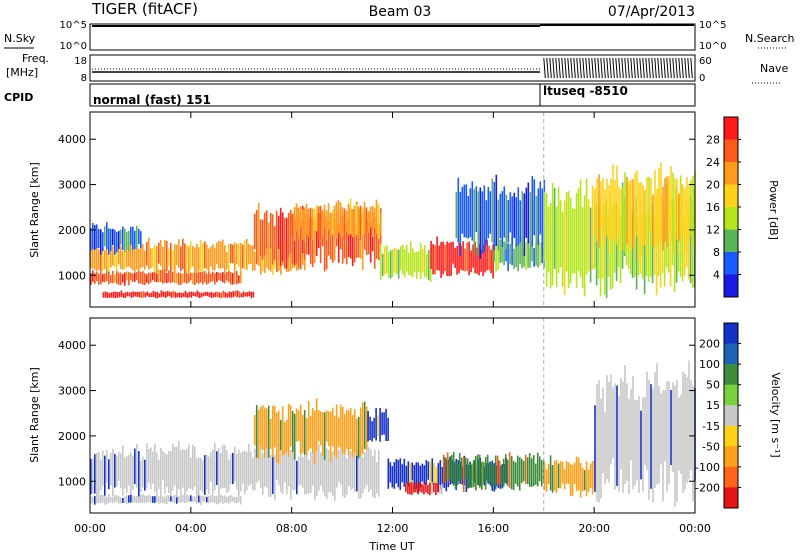  I want to click on nave-tick-bottom: 0, so click(702, 78).